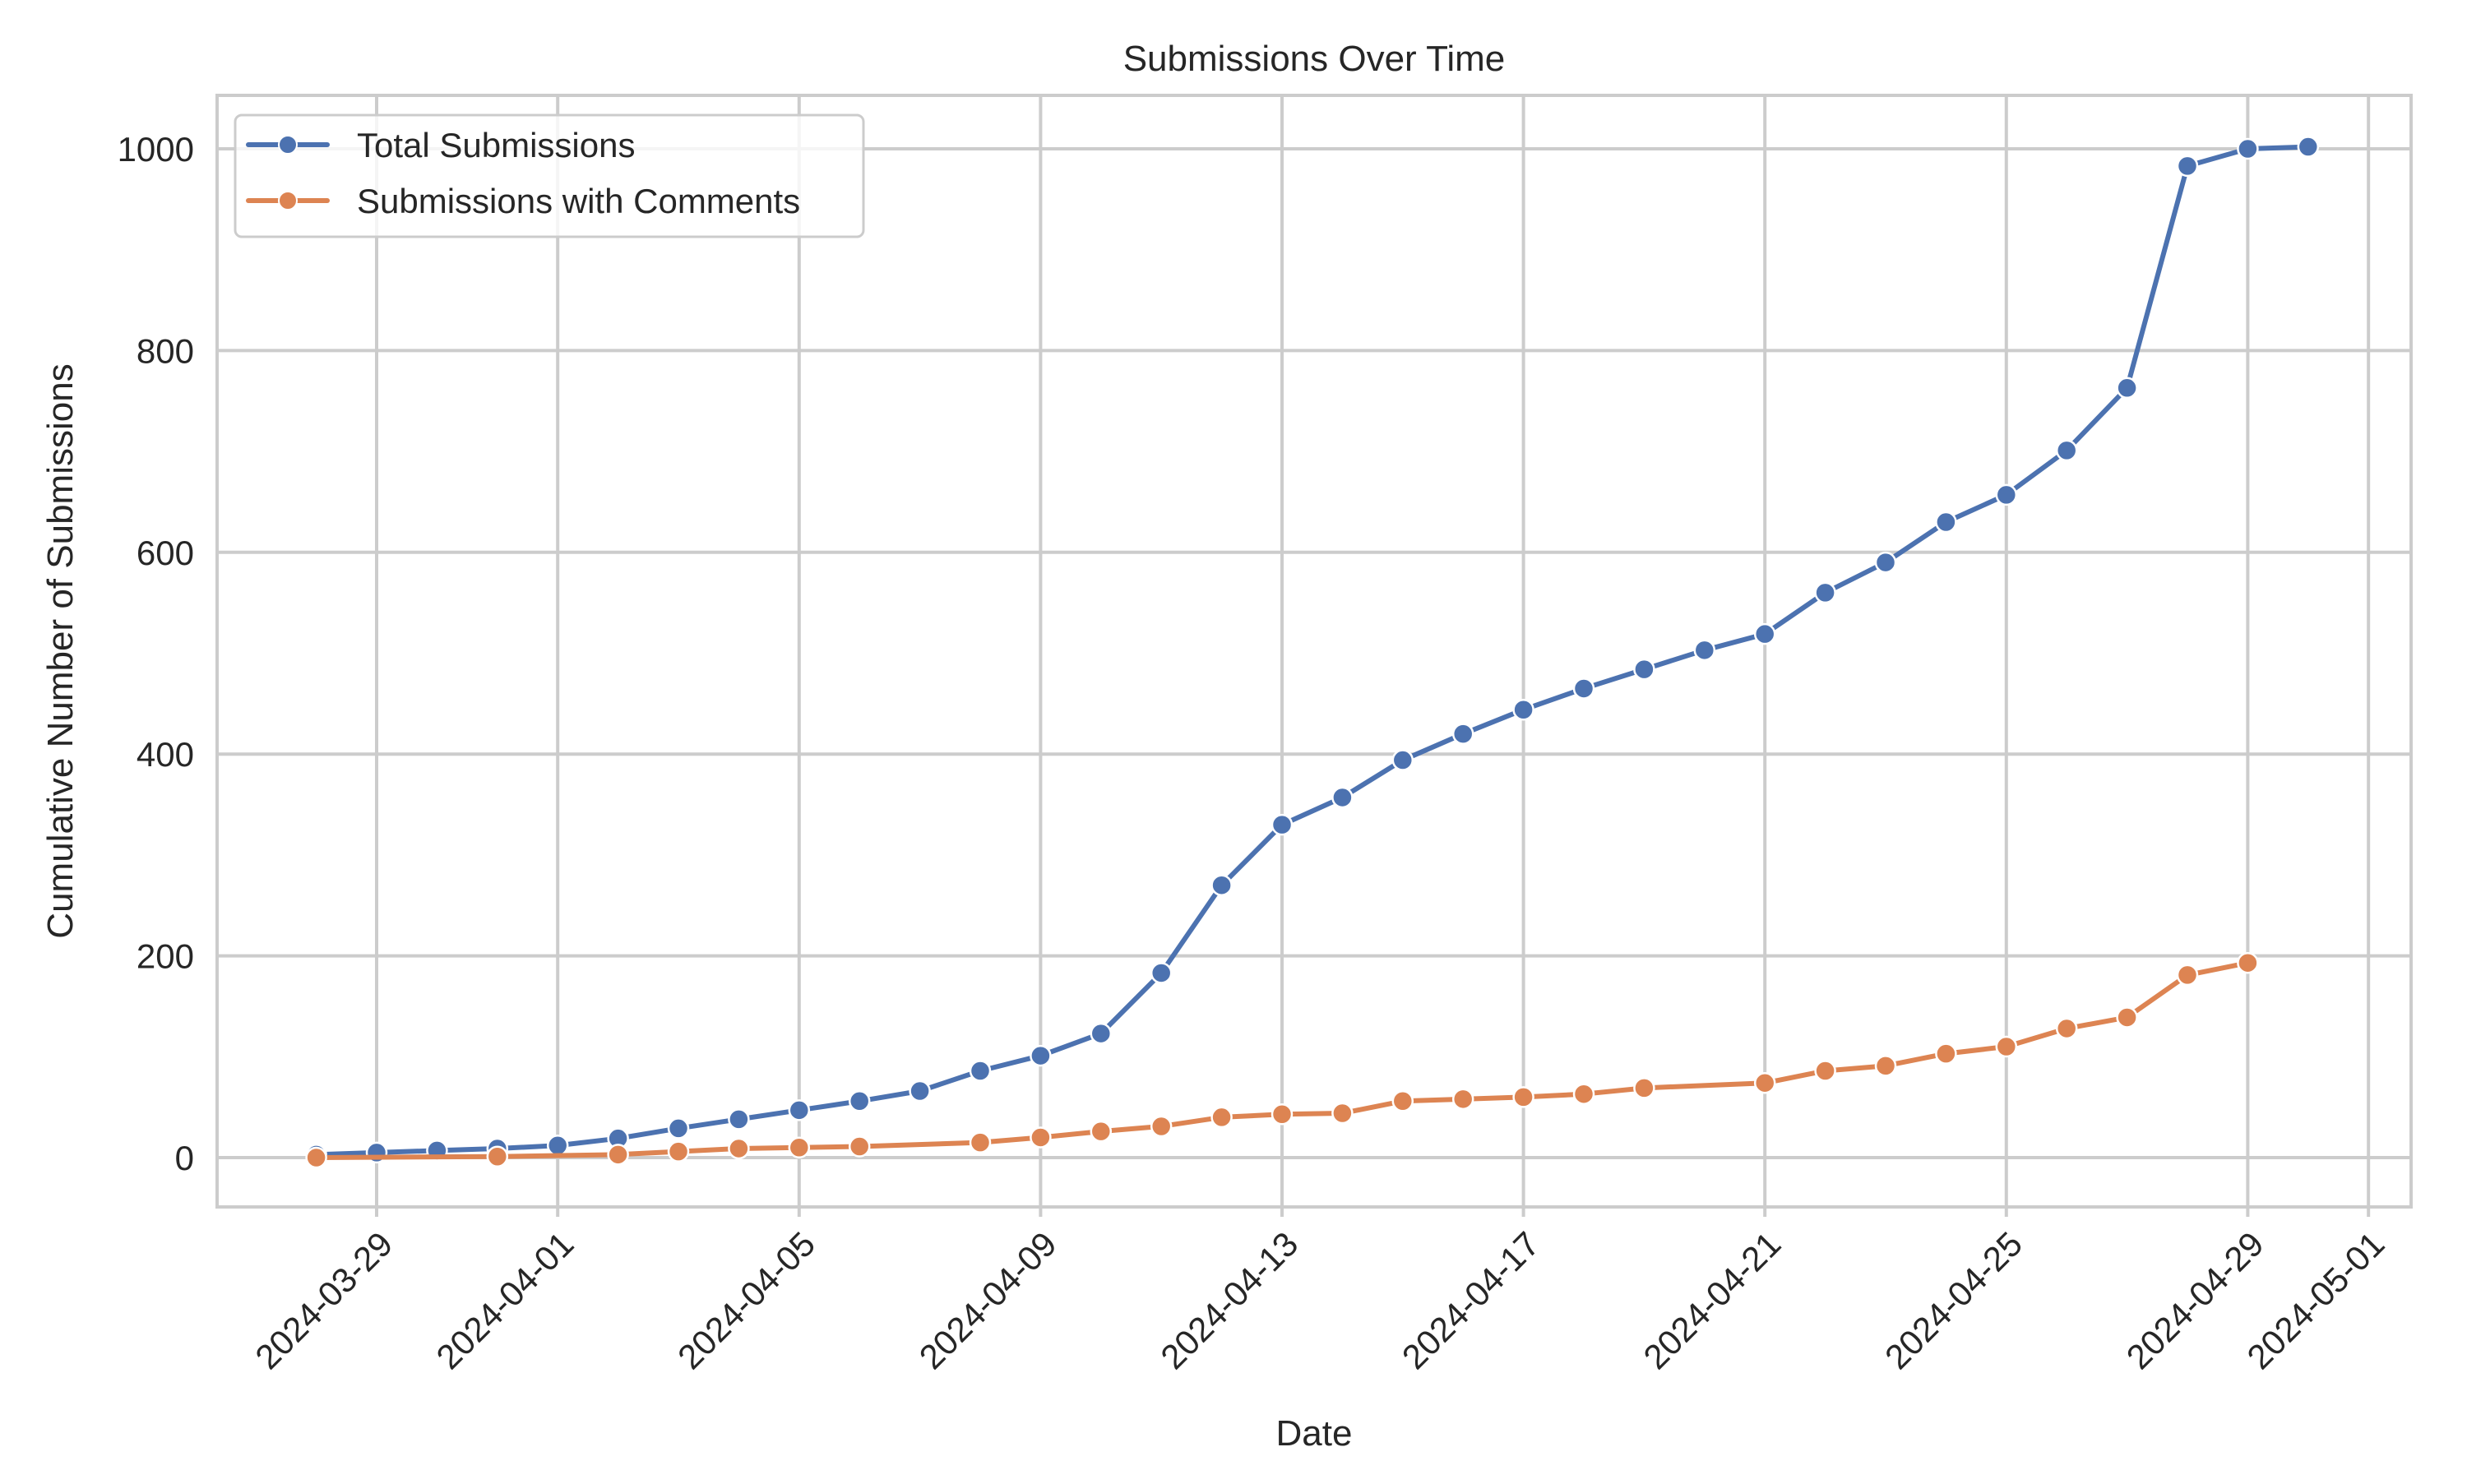  What do you see at coordinates (1471, 1300) in the screenshot?
I see `x-tick-label: 2024-04-17` at bounding box center [1471, 1300].